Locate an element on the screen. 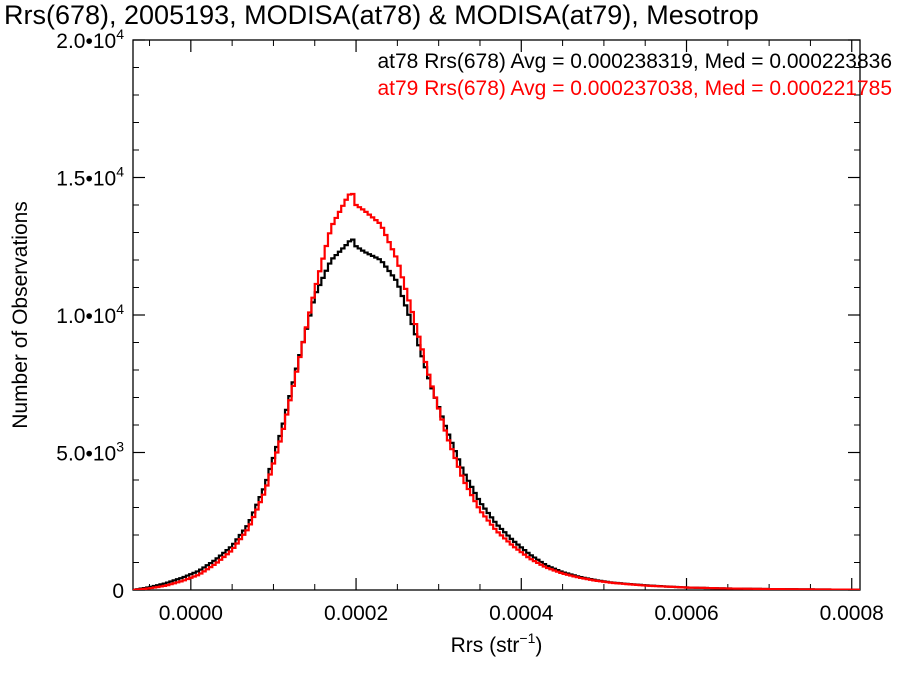 This screenshot has width=900, height=675. y-tick-label: 1.0•104 is located at coordinates (90, 314).